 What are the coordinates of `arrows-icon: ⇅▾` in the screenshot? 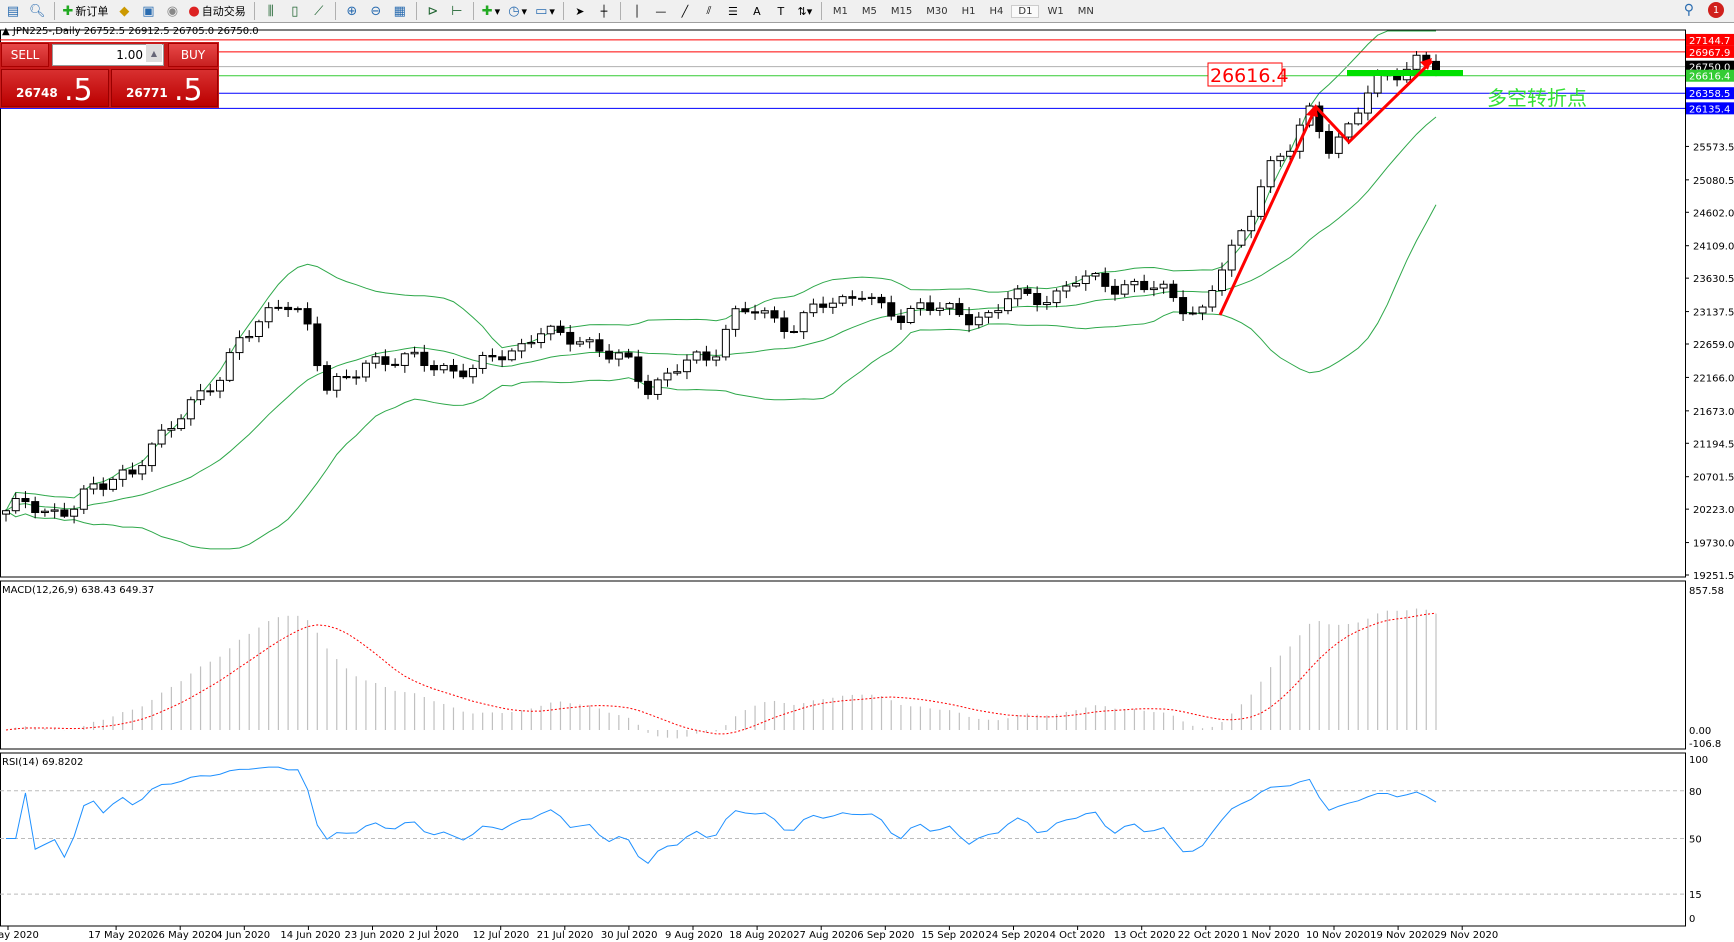 It's located at (805, 11).